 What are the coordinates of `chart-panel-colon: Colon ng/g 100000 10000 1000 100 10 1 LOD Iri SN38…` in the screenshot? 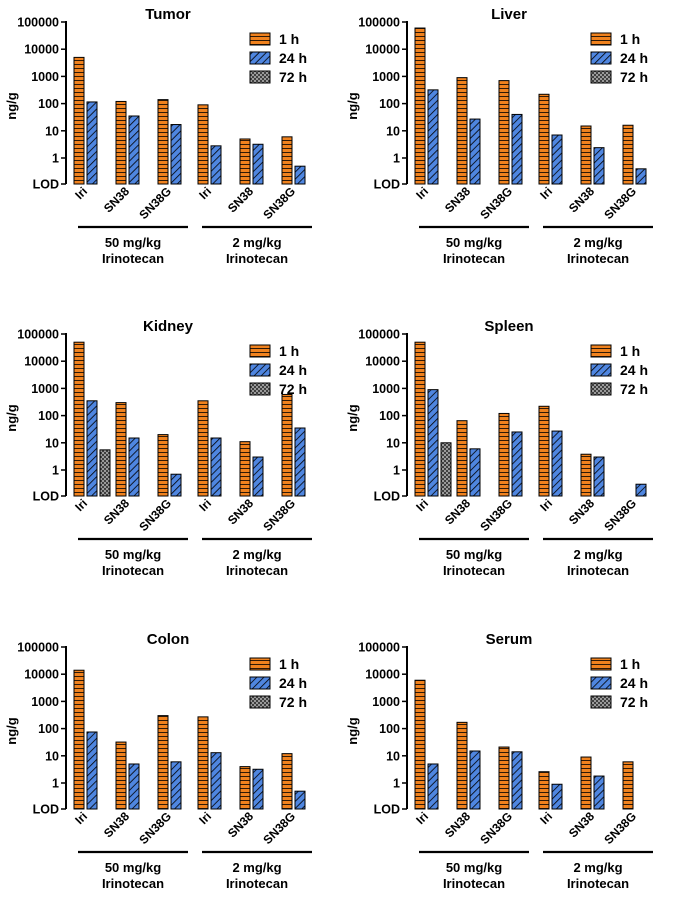 It's located at (158, 761).